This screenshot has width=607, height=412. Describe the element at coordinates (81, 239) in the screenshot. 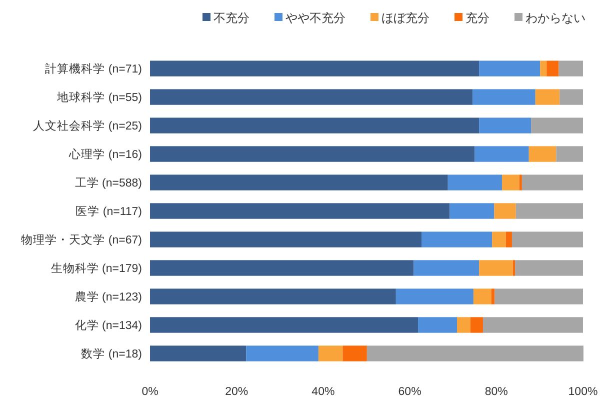

I see `y-tick-label: 物理学・天文学 (n=67)` at that location.